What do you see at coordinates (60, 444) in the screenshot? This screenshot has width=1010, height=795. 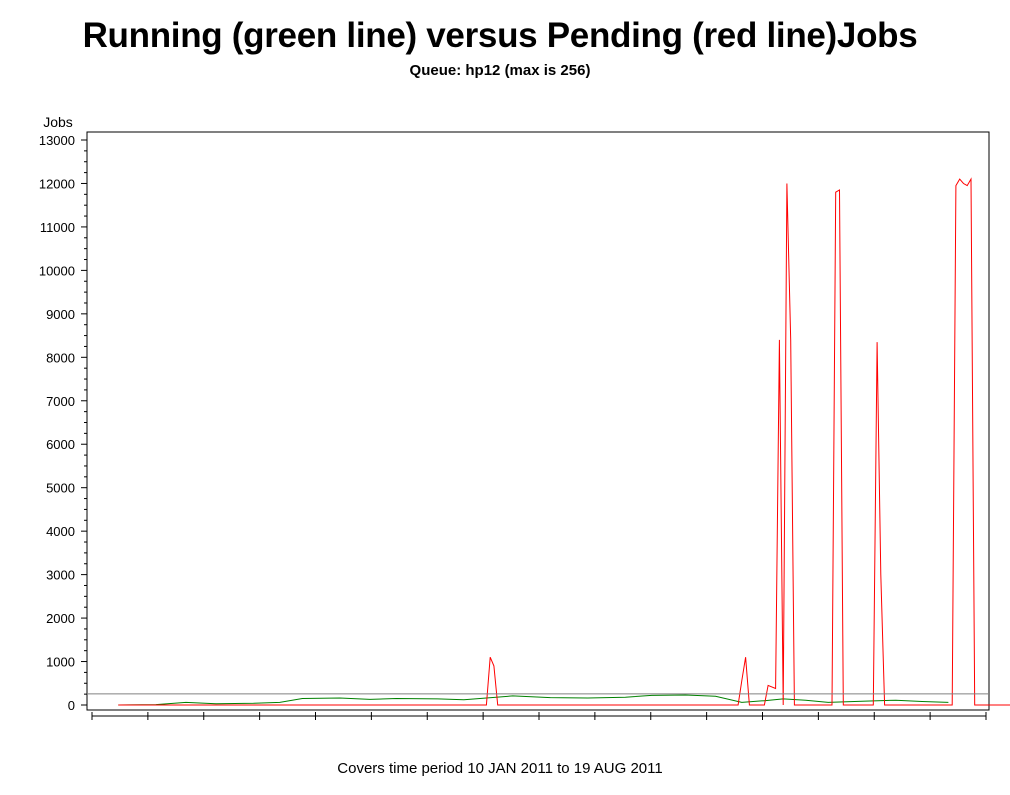 I see `y-tick-label: 6000` at bounding box center [60, 444].